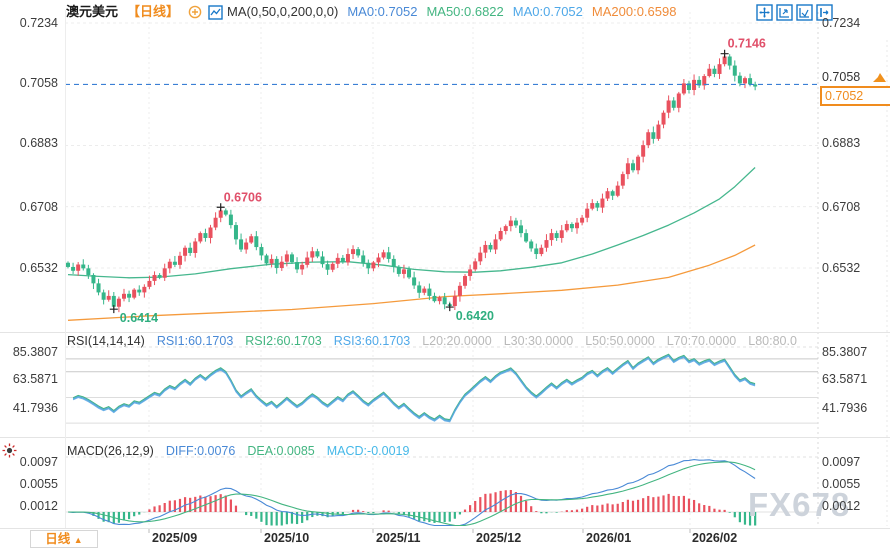 The width and height of the screenshot is (890, 549). I want to click on symbol-name: 澳元美元, so click(92, 11).